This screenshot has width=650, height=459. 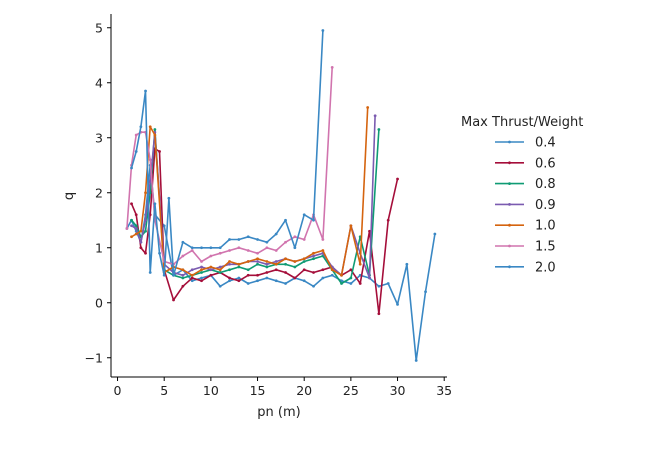 I want to click on x-tick-label-1: 5, so click(x=164, y=390).